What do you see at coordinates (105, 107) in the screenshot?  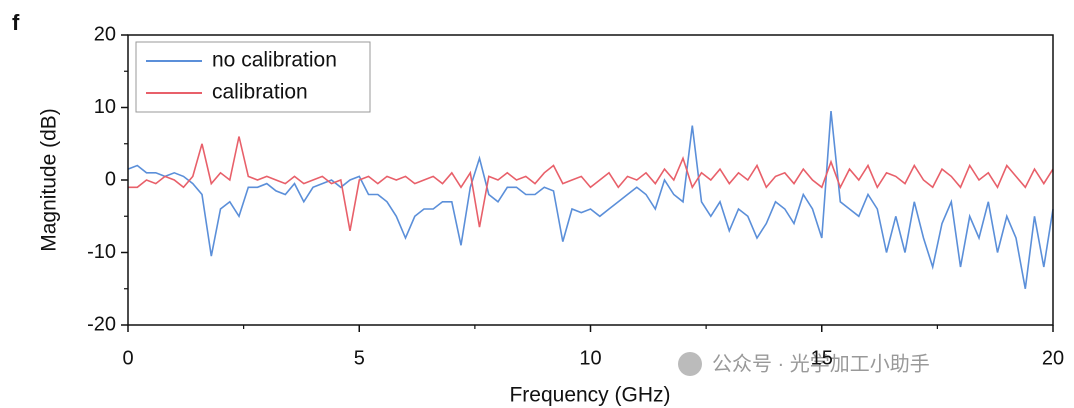 I see `y-tick-label: 10` at bounding box center [105, 107].